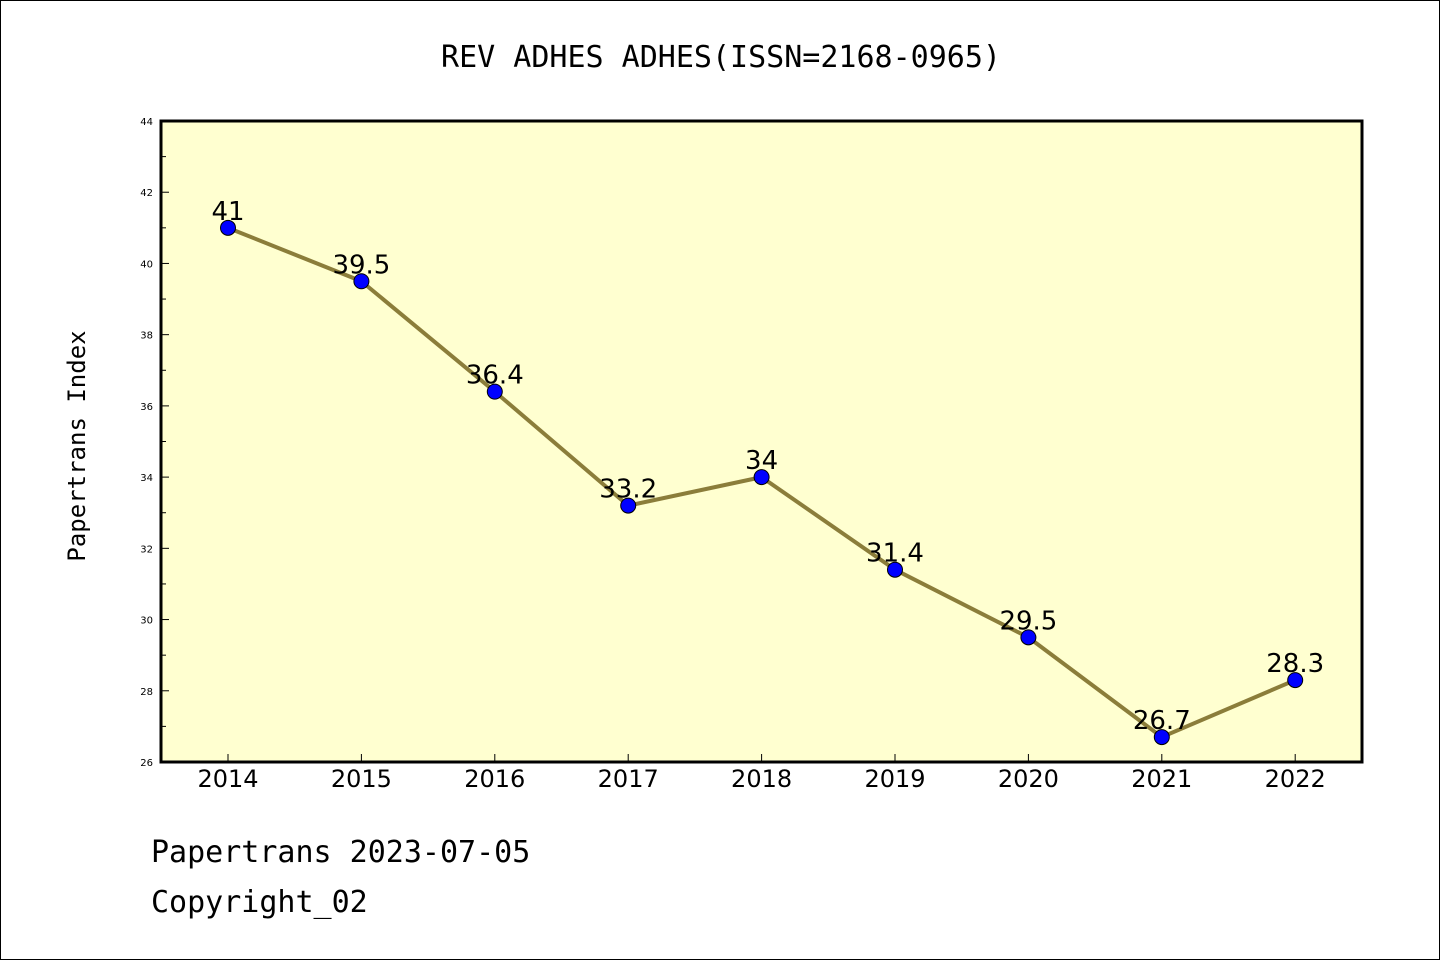 The height and width of the screenshot is (961, 1440). Describe the element at coordinates (1028, 779) in the screenshot. I see `x-tick-label: 2020` at that location.